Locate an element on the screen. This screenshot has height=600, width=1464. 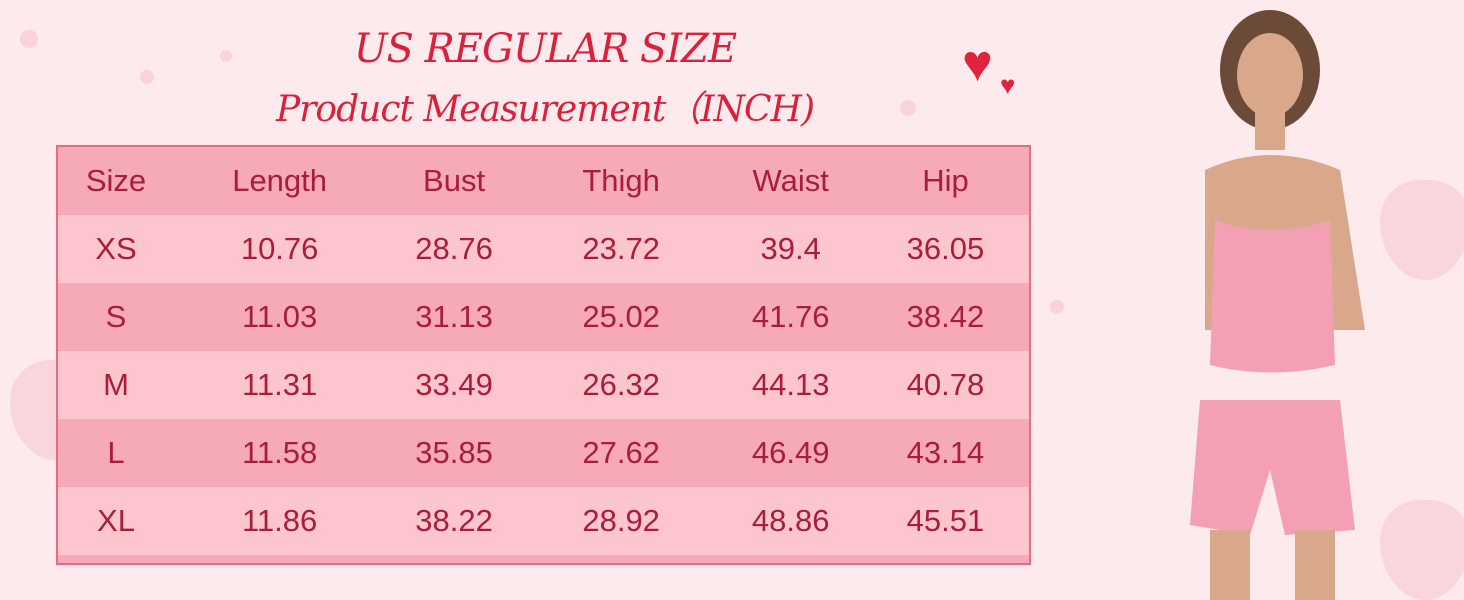
measurement-cell: 33.49 is located at coordinates (454, 384).